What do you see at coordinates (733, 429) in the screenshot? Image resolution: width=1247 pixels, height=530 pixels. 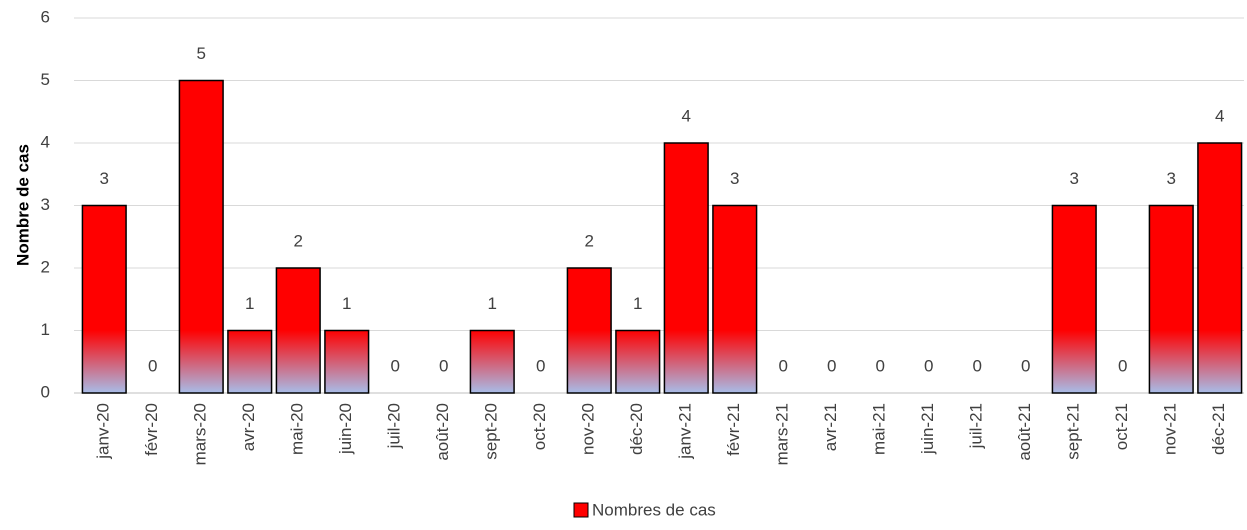 I see `x-tick-label: févr-21` at bounding box center [733, 429].